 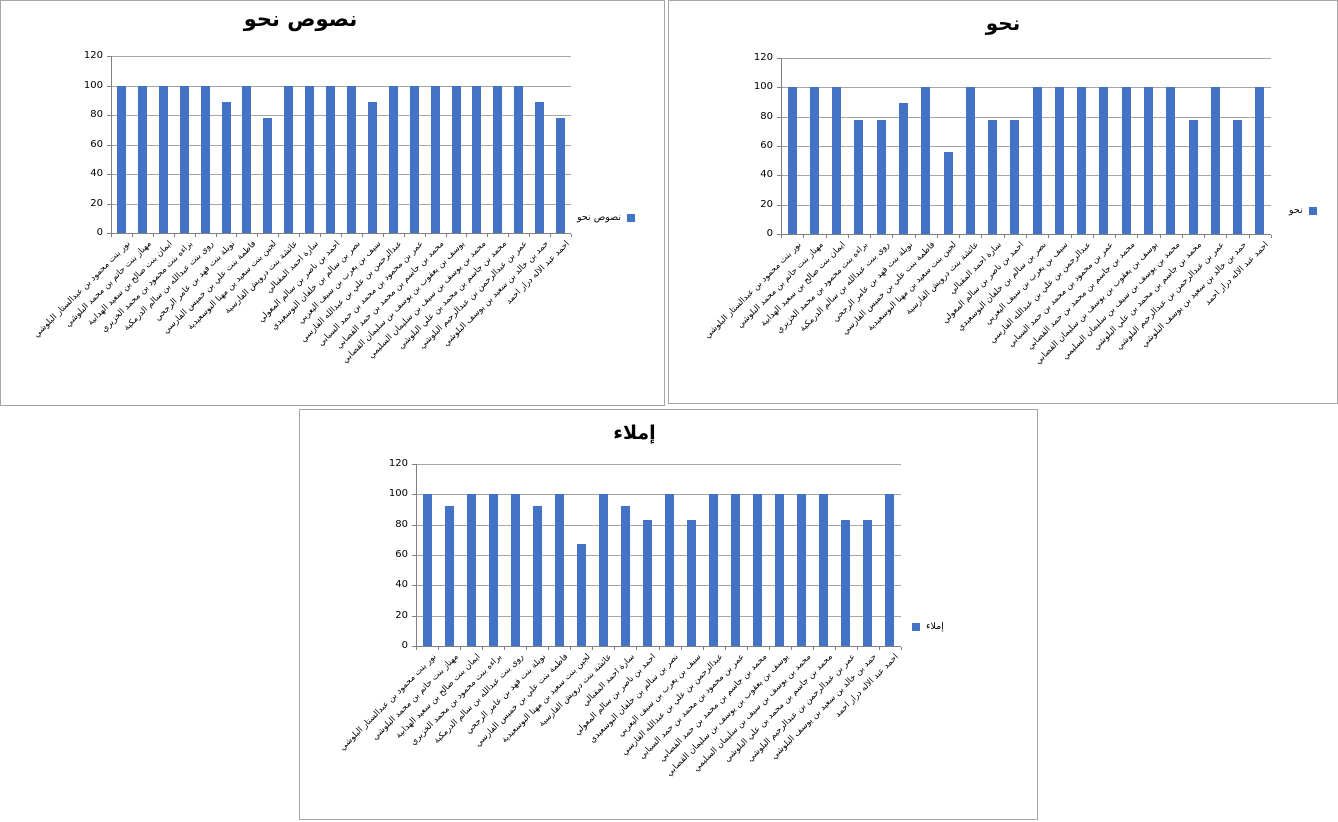 I want to click on y-axis-label: 20, so click(x=96, y=203).